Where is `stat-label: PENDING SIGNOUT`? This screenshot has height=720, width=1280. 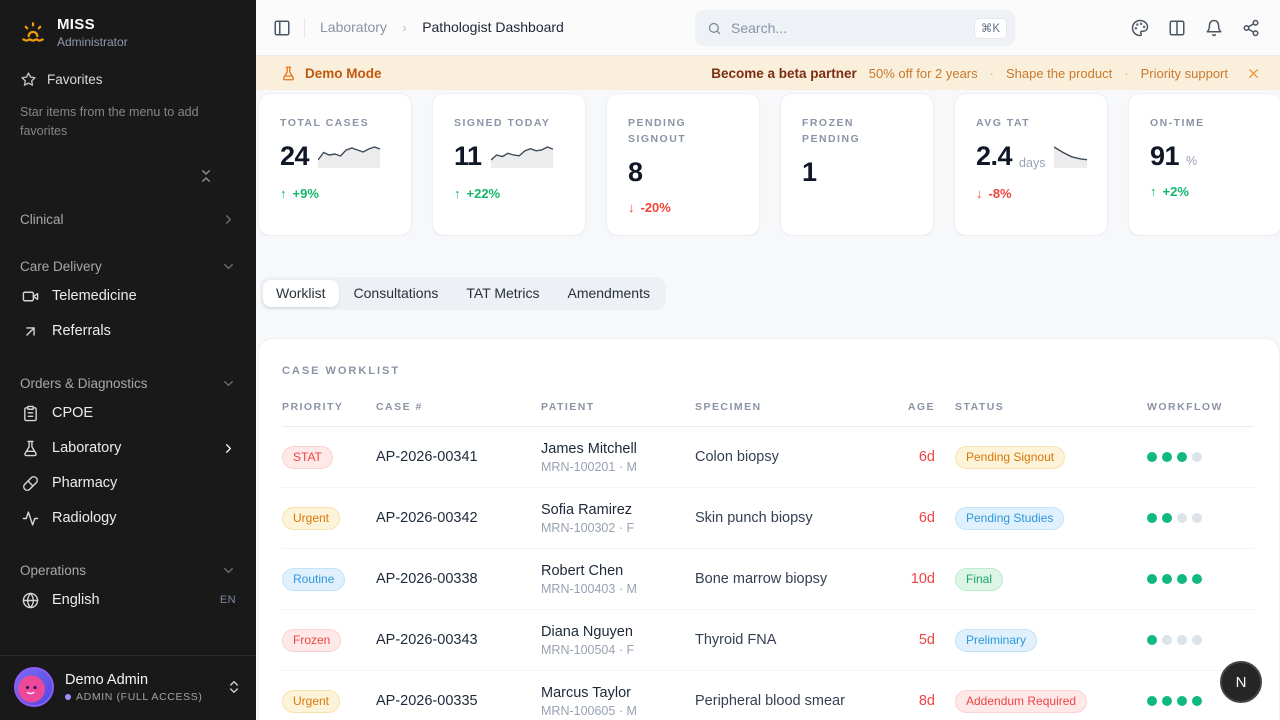
stat-label: PENDING SIGNOUT is located at coordinates (657, 131).